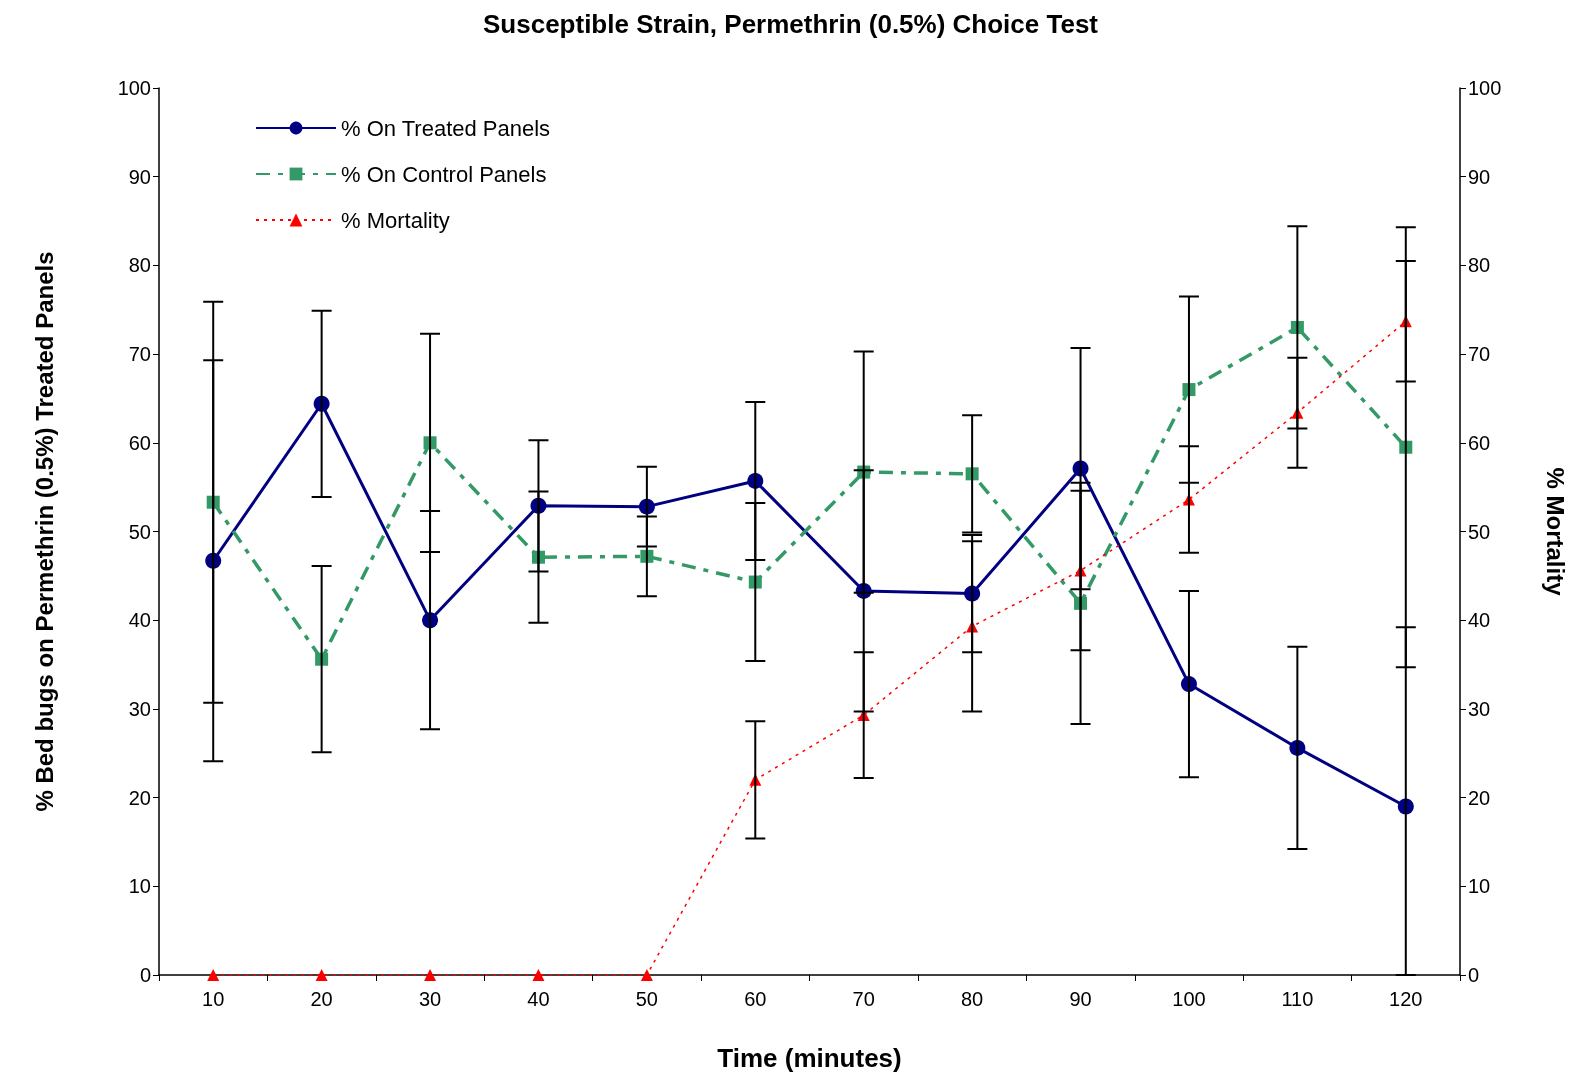  I want to click on x-tick-label: 30, so click(430, 999).